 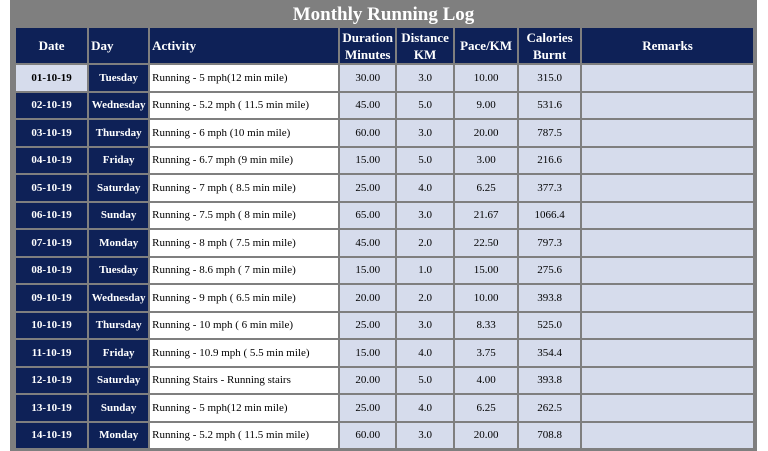 What do you see at coordinates (244, 133) in the screenshot?
I see `activity-cell: Running - 6 mph (10 min mile)` at bounding box center [244, 133].